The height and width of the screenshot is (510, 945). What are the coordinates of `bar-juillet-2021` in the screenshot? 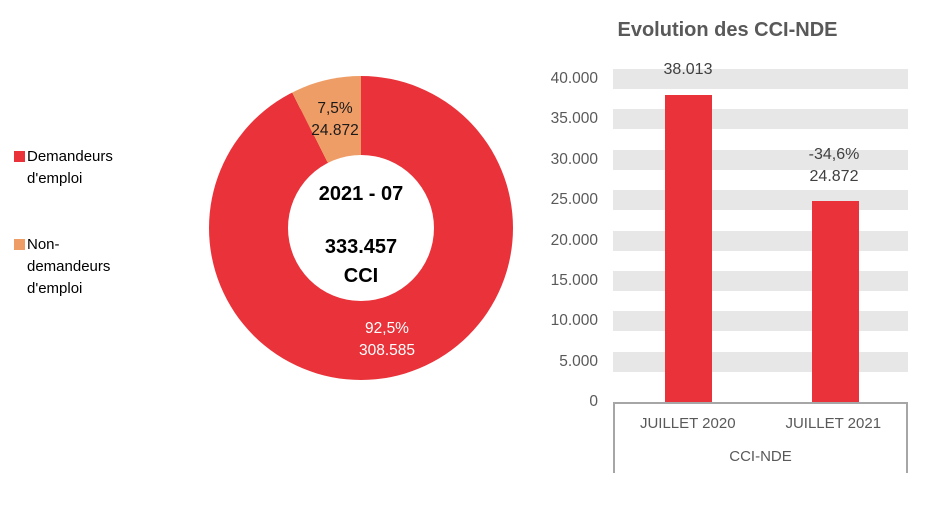 It's located at (835, 301).